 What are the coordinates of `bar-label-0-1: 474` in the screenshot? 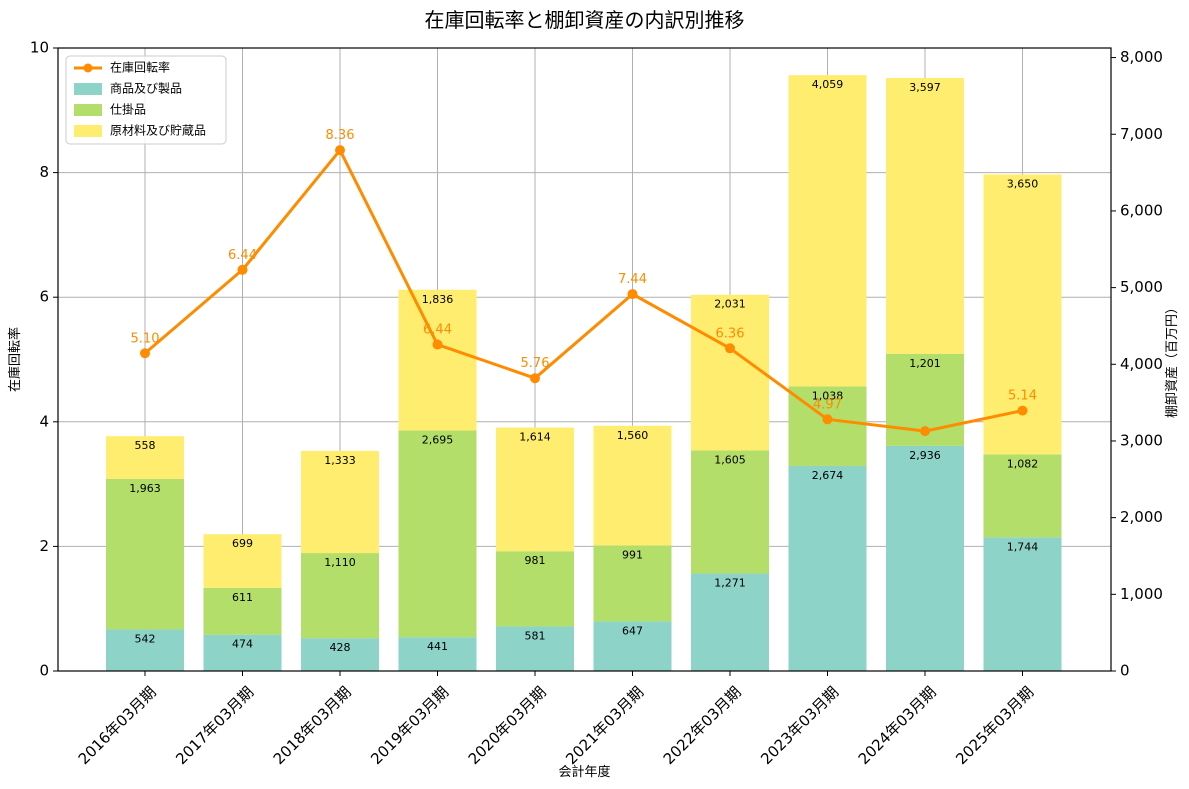 It's located at (242, 644).